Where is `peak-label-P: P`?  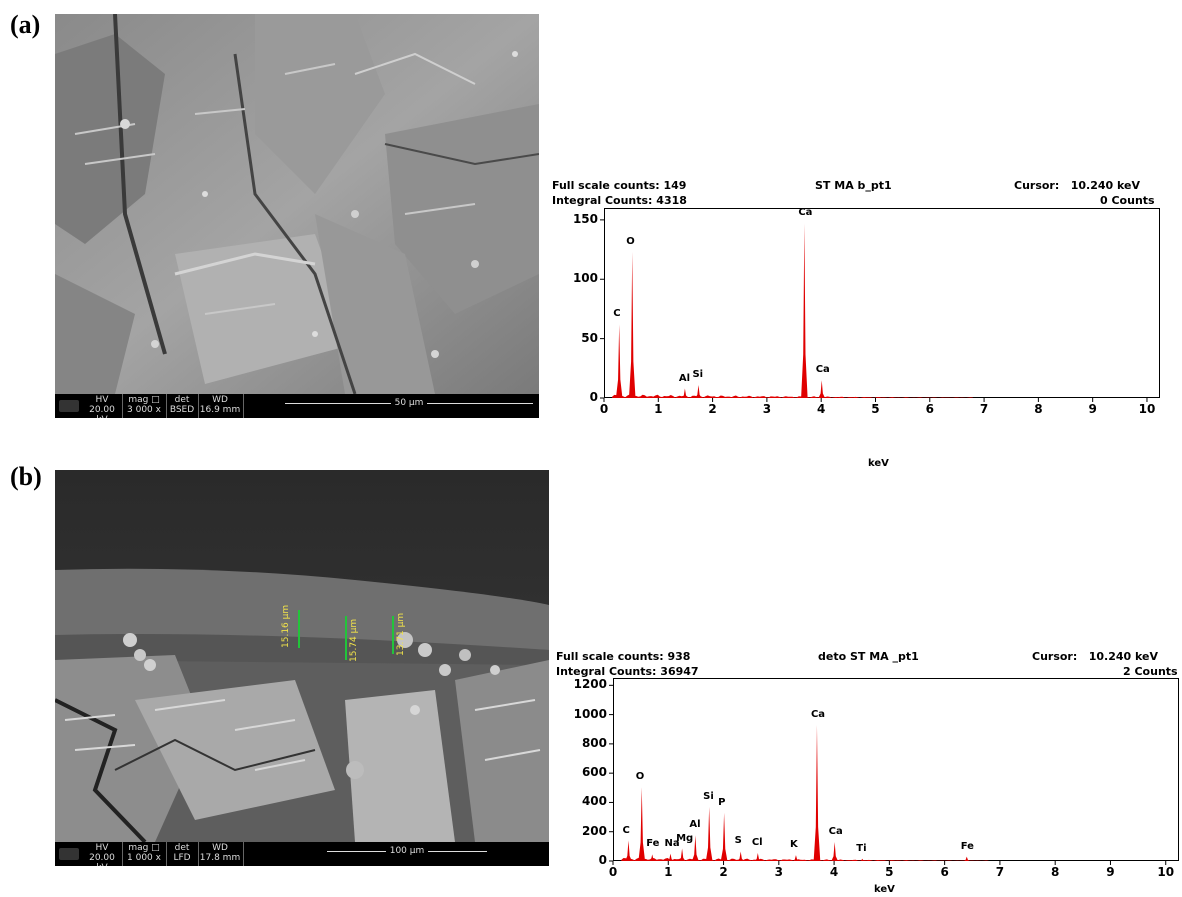
peak-label-P: P is located at coordinates (722, 802).